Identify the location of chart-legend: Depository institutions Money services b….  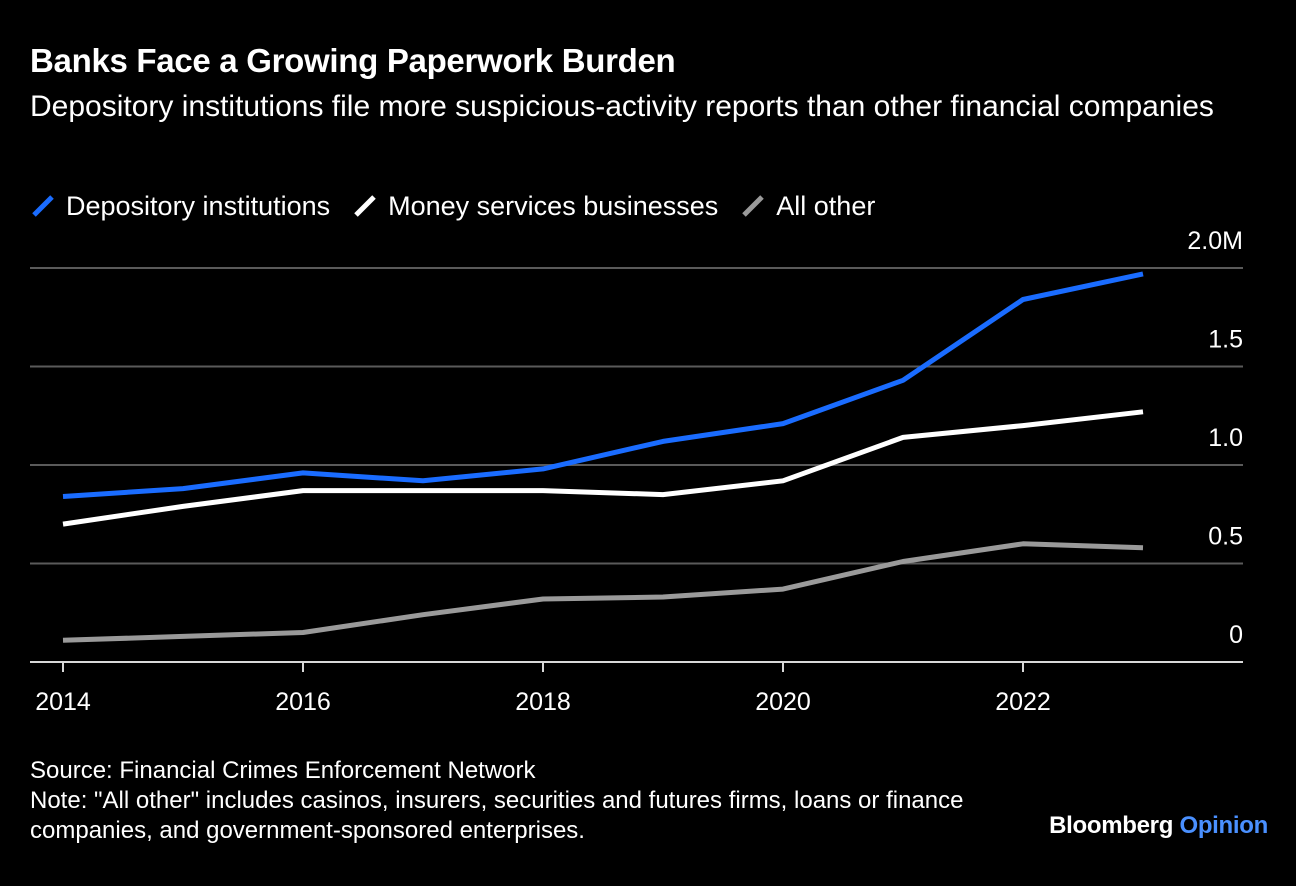
(463, 206).